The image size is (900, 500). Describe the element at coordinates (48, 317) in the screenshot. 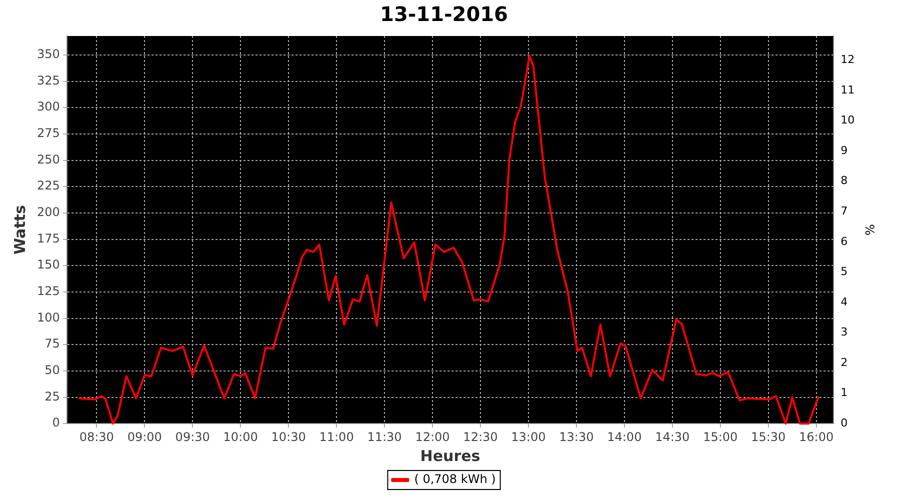

I see `y-tick-label: 100` at that location.